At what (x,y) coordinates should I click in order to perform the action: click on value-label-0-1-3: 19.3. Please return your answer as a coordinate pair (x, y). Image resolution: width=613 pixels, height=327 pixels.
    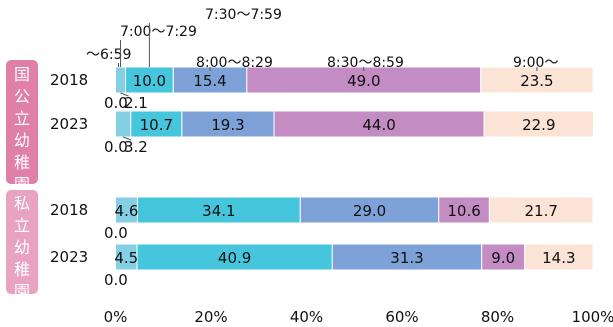
    Looking at the image, I should click on (227, 125).